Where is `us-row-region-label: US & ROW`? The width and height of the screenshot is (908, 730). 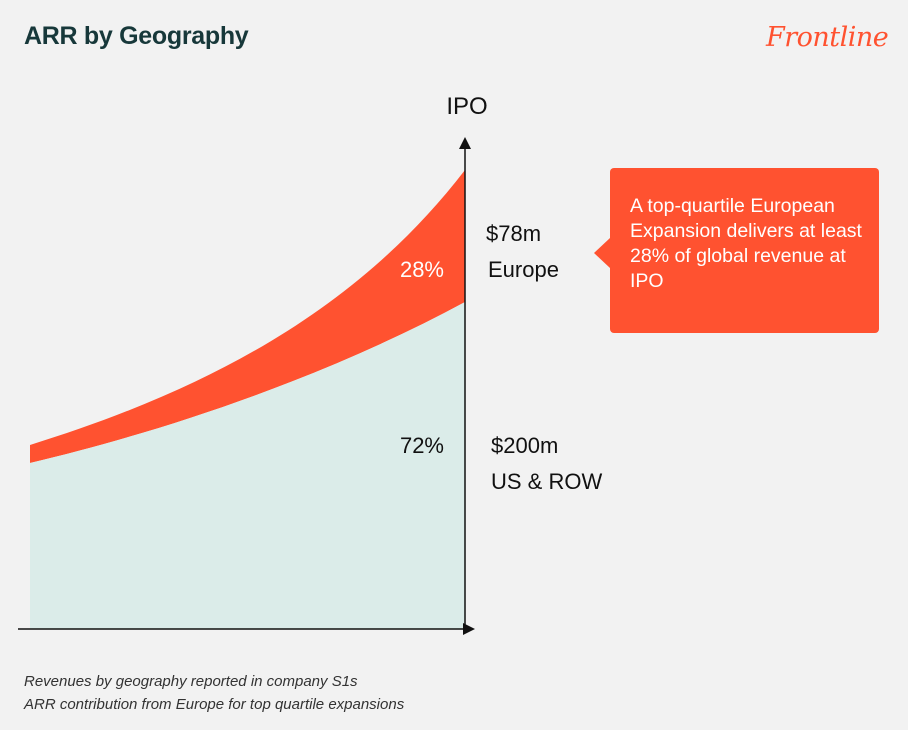 us-row-region-label: US & ROW is located at coordinates (546, 481).